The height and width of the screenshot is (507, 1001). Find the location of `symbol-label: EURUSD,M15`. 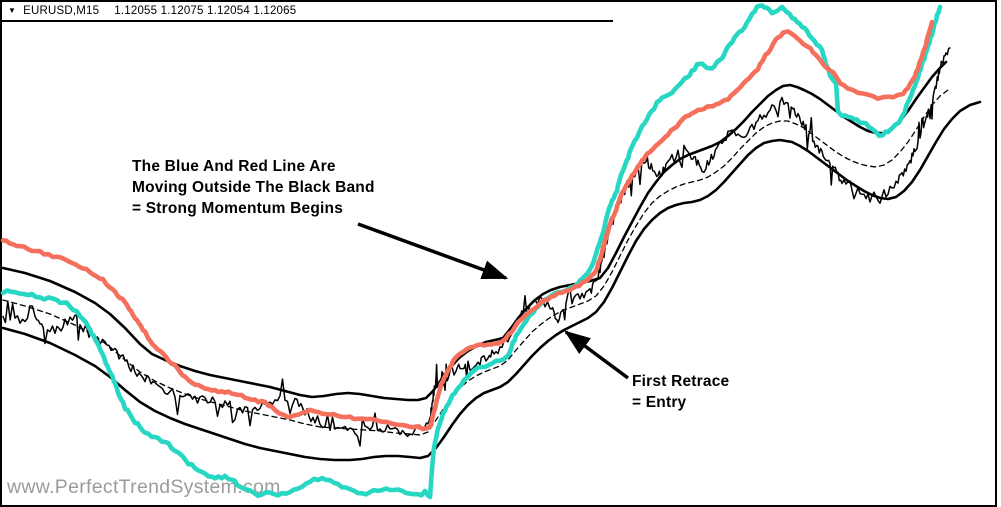

symbol-label: EURUSD,M15 is located at coordinates (61, 11).